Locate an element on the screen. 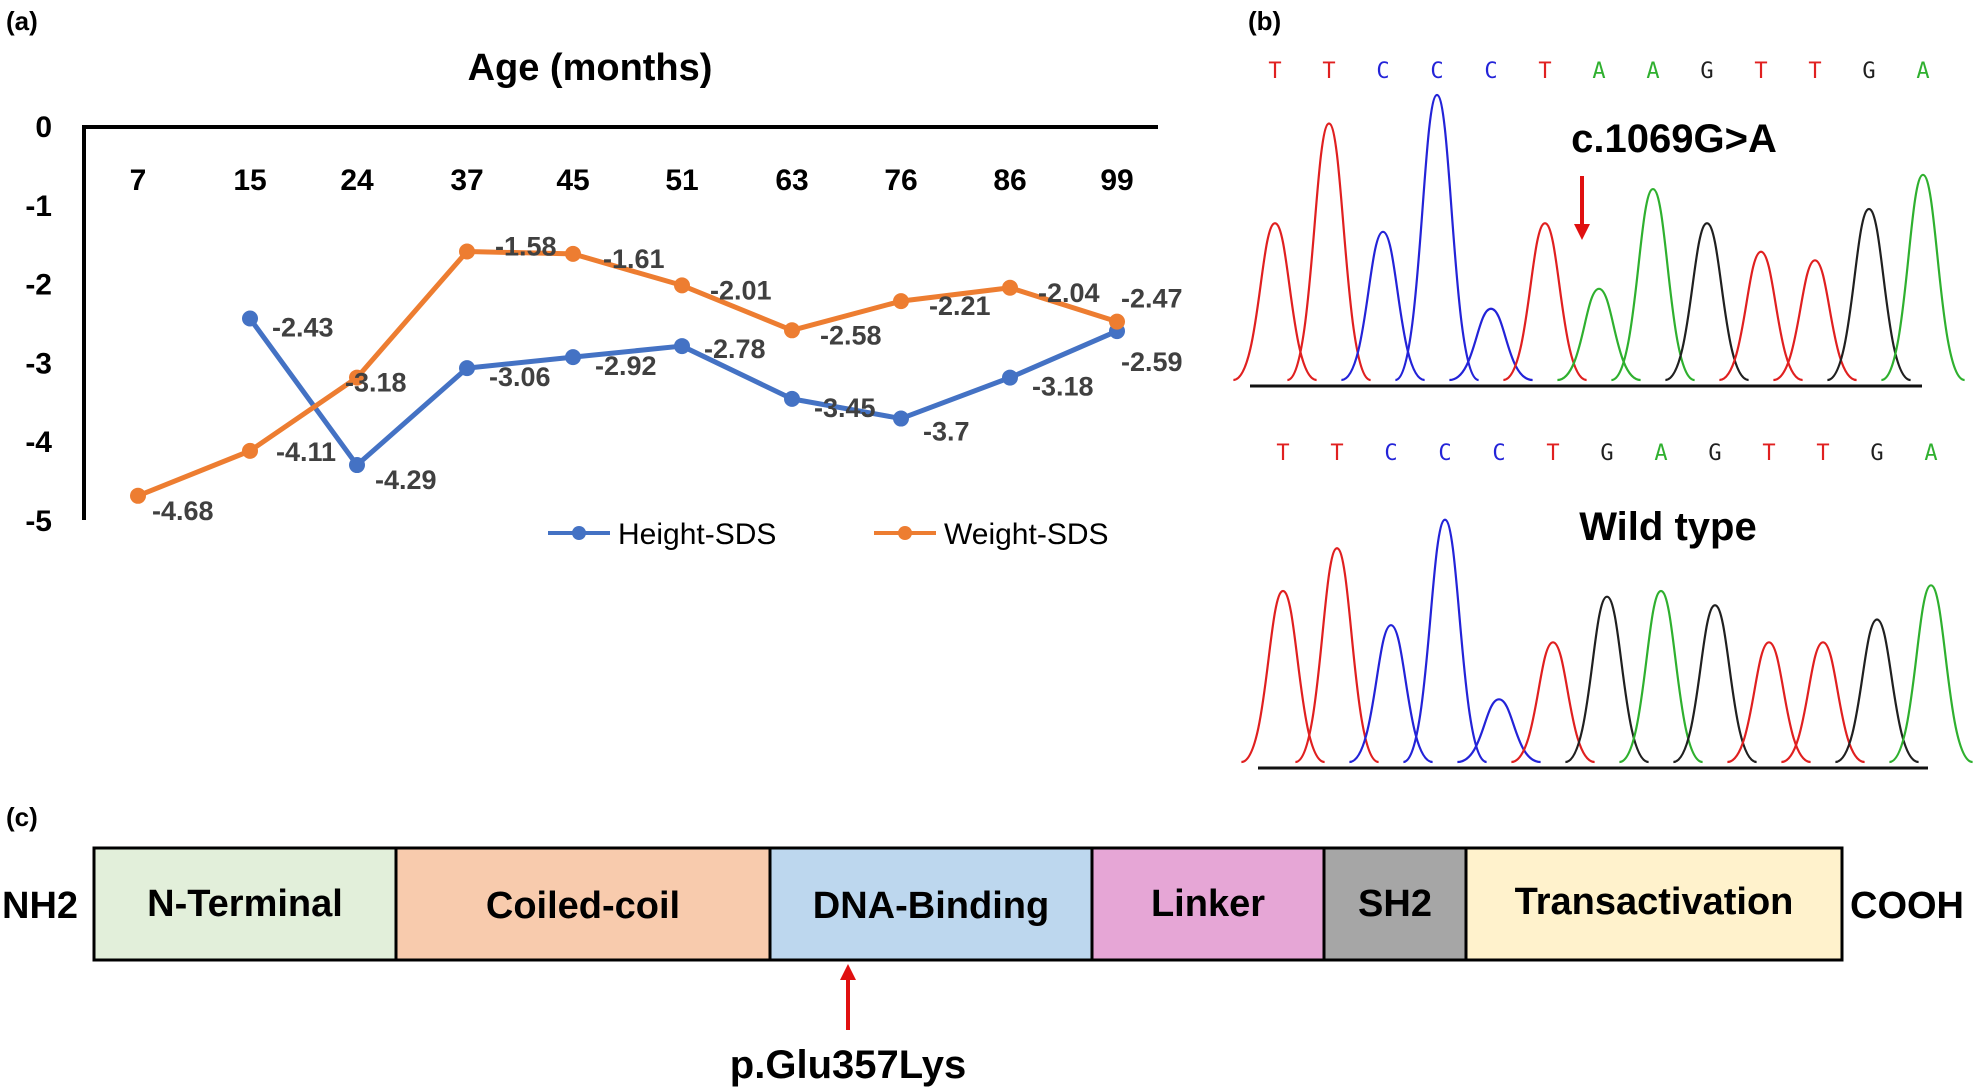 This screenshot has height=1092, width=1984. data-label-height-sds: -3.7 is located at coordinates (946, 432).